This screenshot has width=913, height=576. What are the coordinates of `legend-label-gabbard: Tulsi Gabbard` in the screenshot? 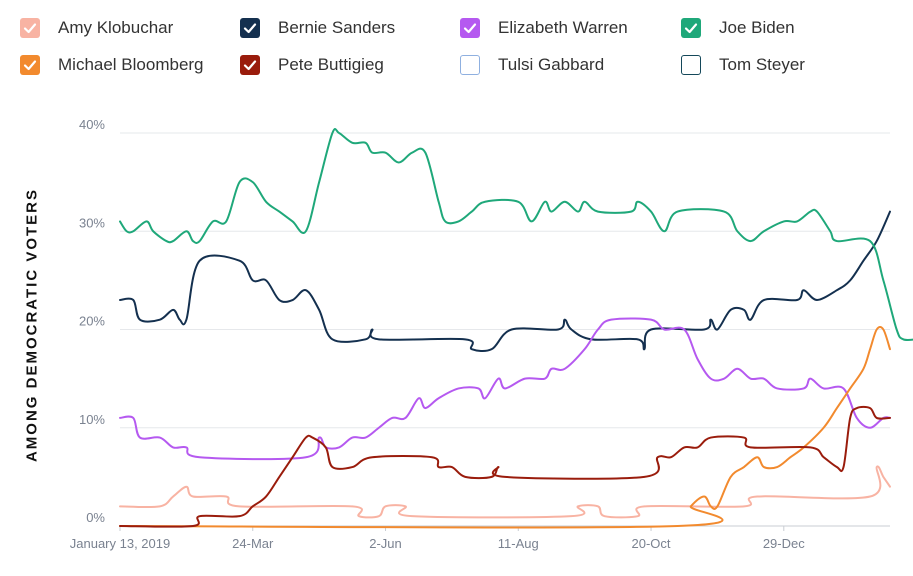 It's located at (551, 64).